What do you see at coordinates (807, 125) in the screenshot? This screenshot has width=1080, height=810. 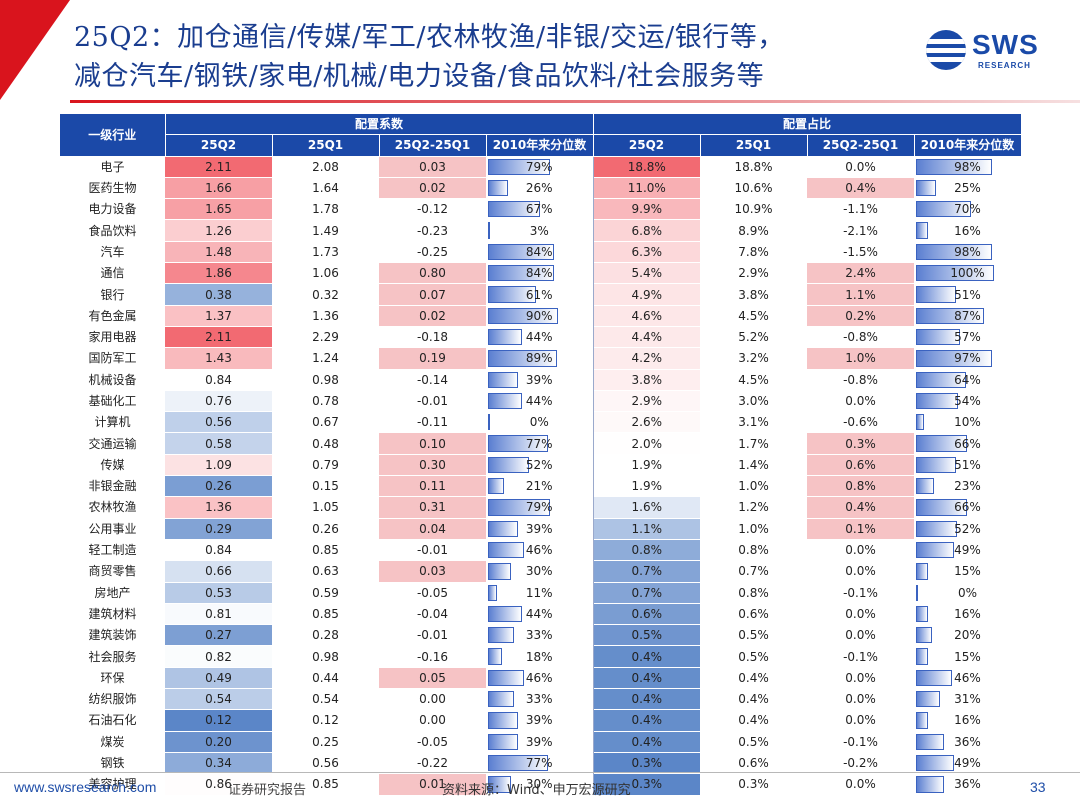 I see `share-group-header: 配置占比` at bounding box center [807, 125].